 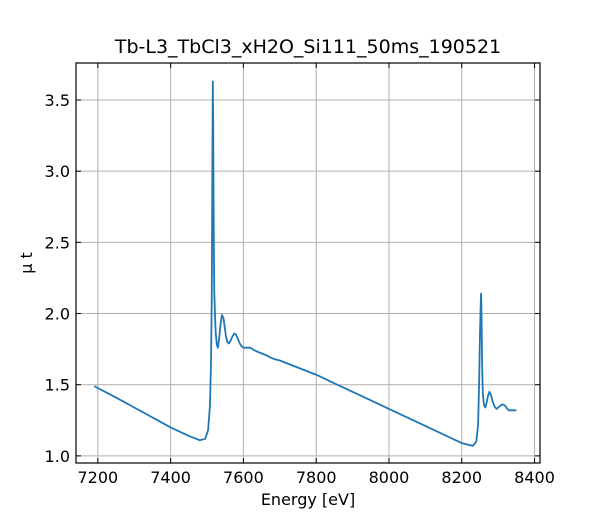 I want to click on x-axis-label: Energy [eV], so click(x=308, y=499).